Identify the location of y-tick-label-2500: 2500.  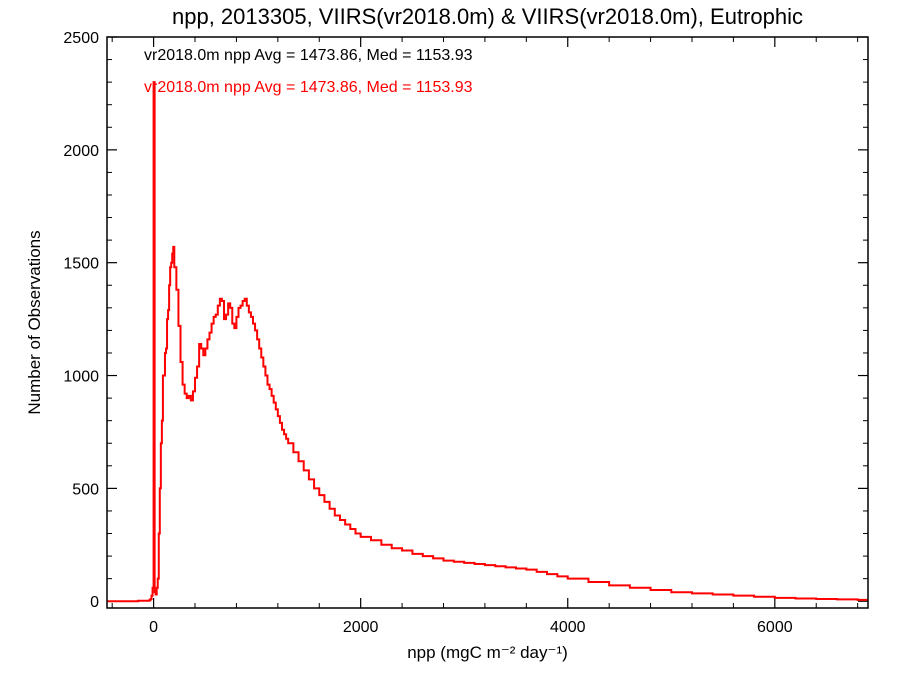
(81, 38).